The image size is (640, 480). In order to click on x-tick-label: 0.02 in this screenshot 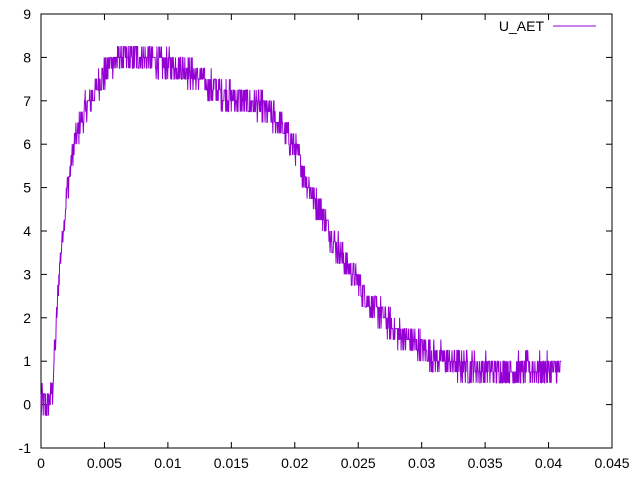, I will do `click(294, 463)`.